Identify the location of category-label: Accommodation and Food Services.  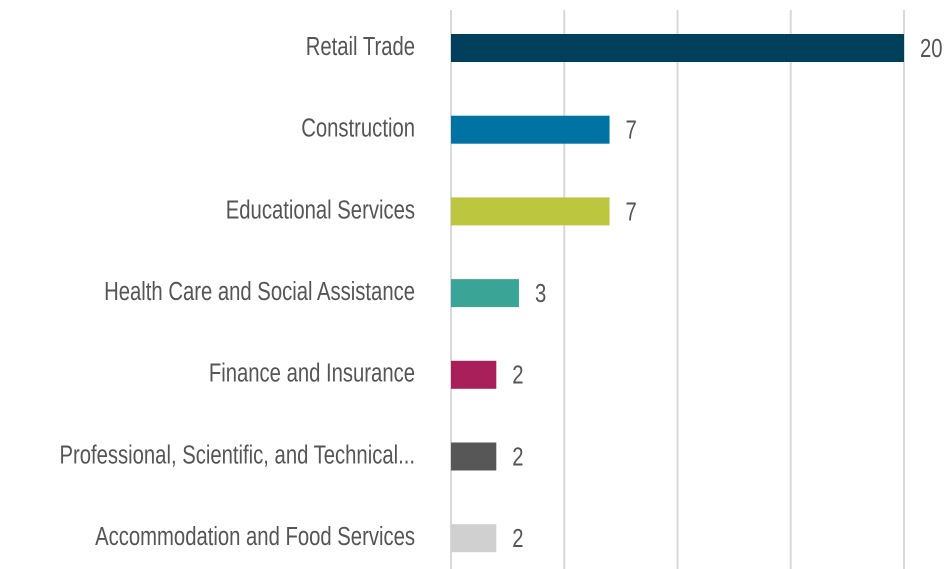
(255, 536).